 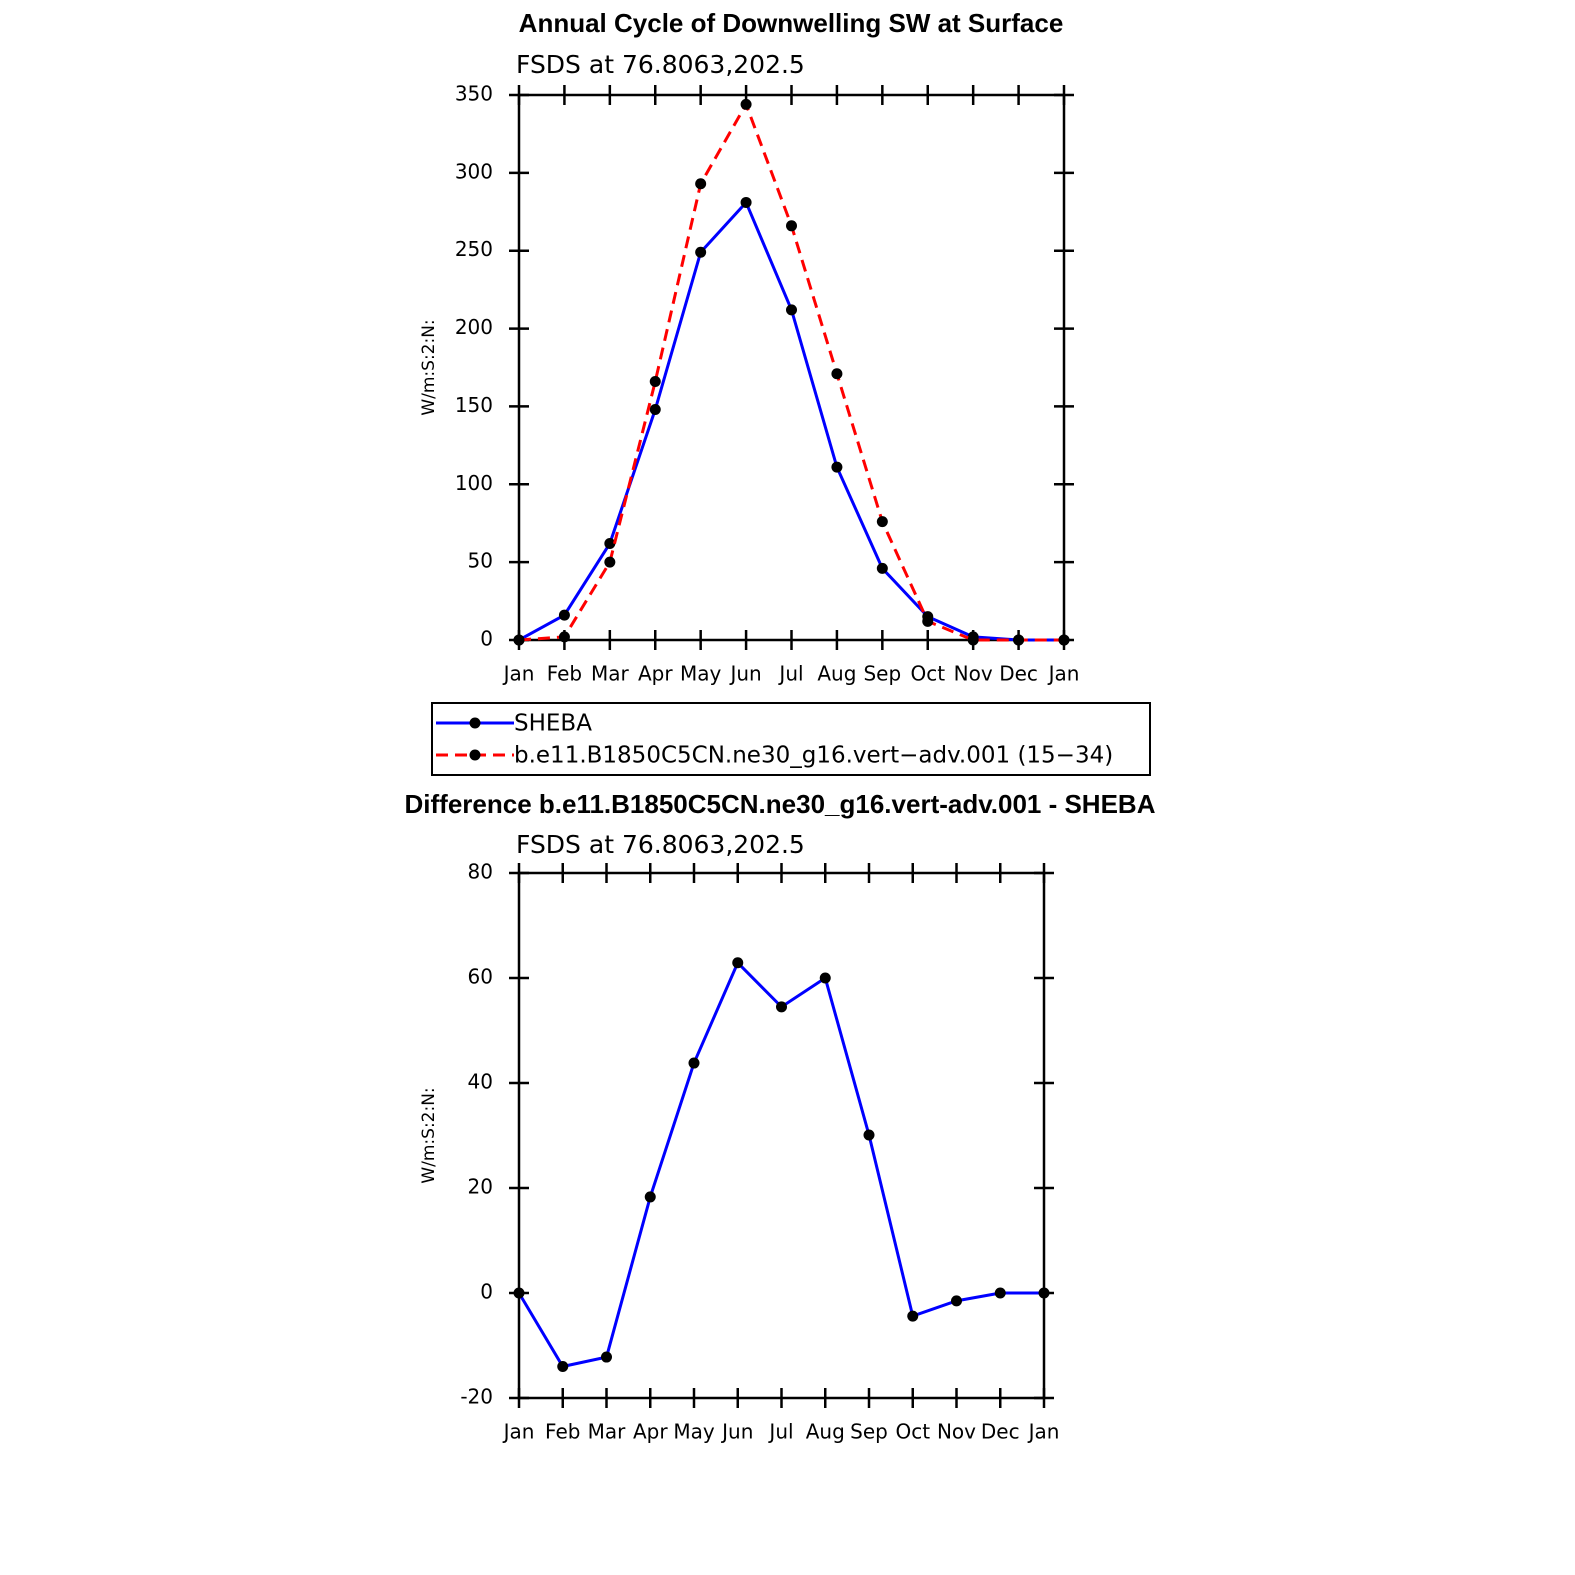 What do you see at coordinates (480, 561) in the screenshot?
I see `y-tick-label: 50` at bounding box center [480, 561].